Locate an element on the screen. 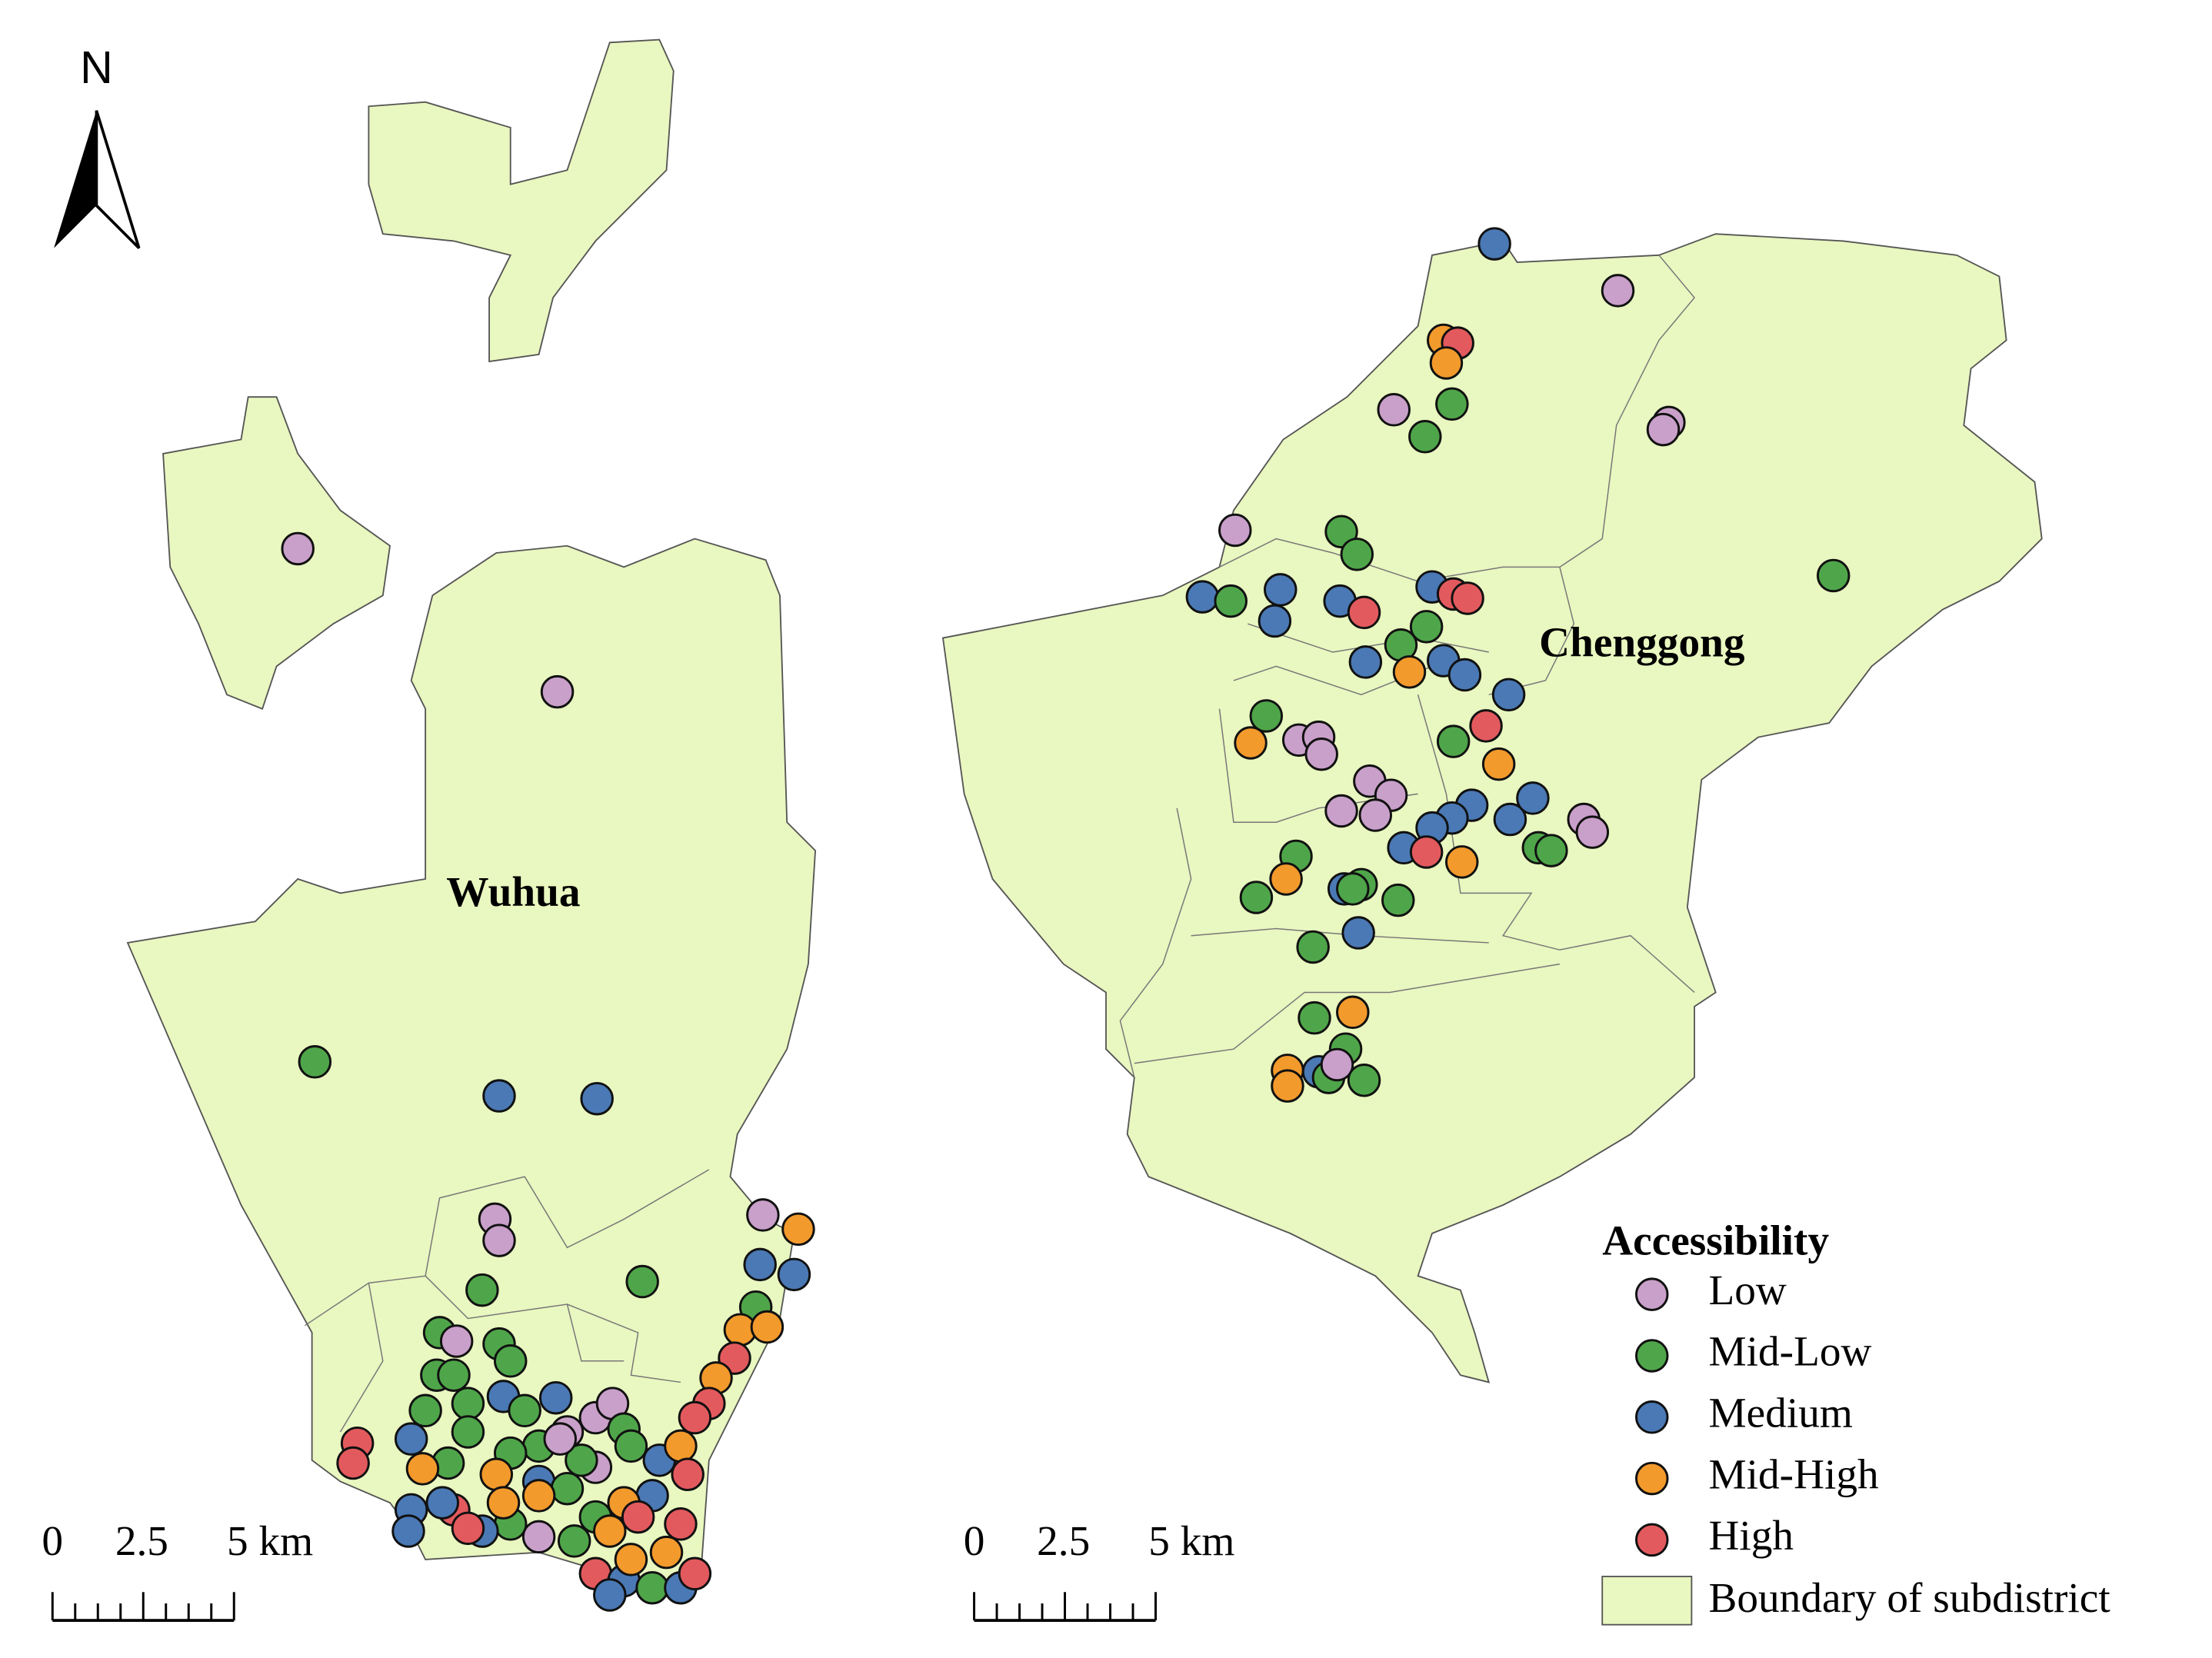 The height and width of the screenshot is (1658, 2212). arrow-right is located at coordinates (118, 180).